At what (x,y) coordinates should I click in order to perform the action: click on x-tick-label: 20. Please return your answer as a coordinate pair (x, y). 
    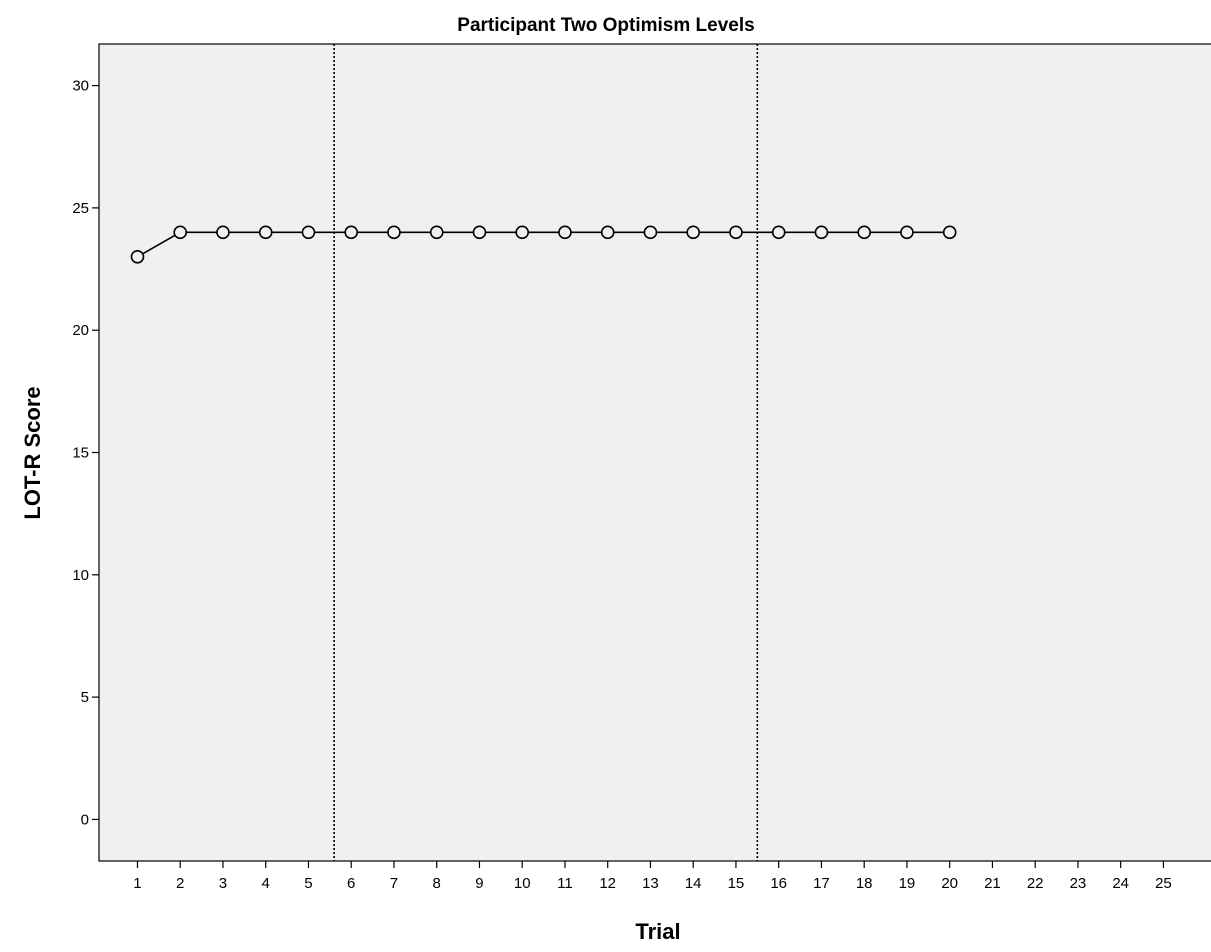
    Looking at the image, I should click on (949, 883).